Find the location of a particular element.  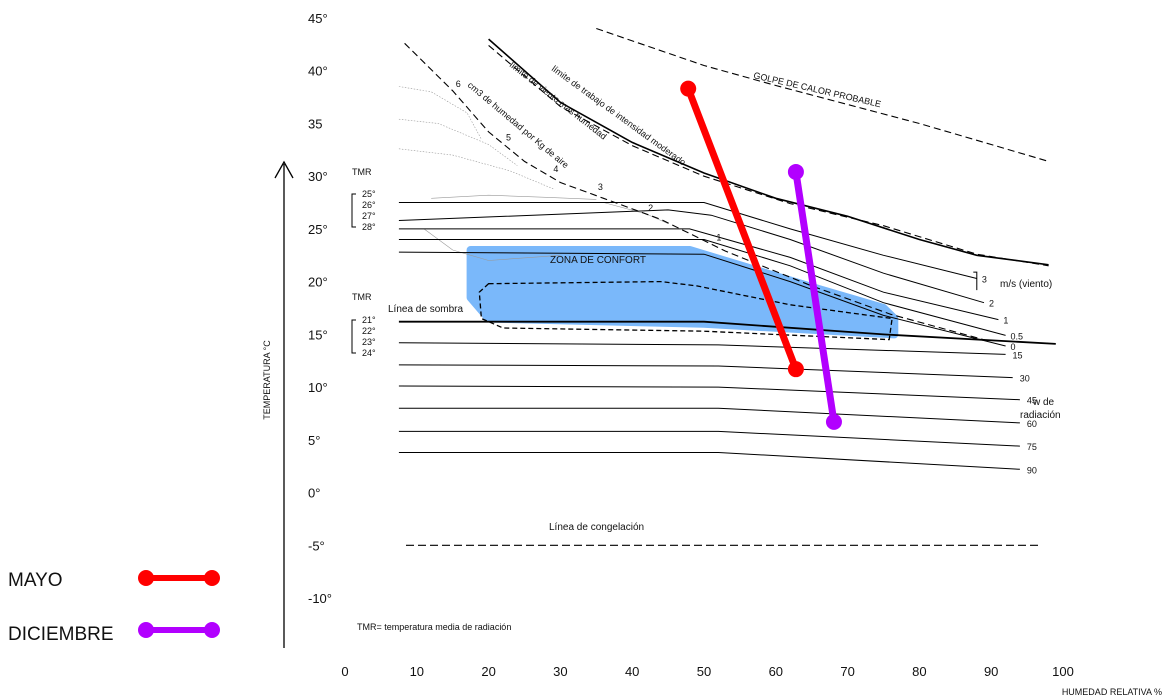

legend-marker-mayo-end is located at coordinates (212, 578).